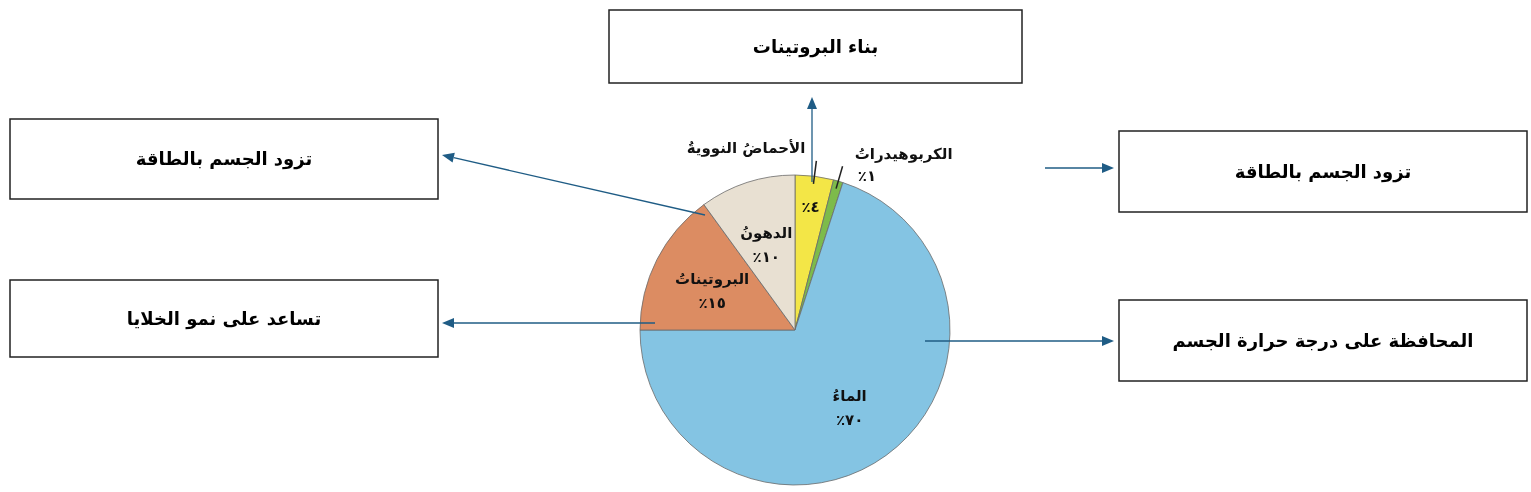  Describe the element at coordinates (746, 148) in the screenshot. I see `slice-label: الأحماضُ النوويةُ` at that location.